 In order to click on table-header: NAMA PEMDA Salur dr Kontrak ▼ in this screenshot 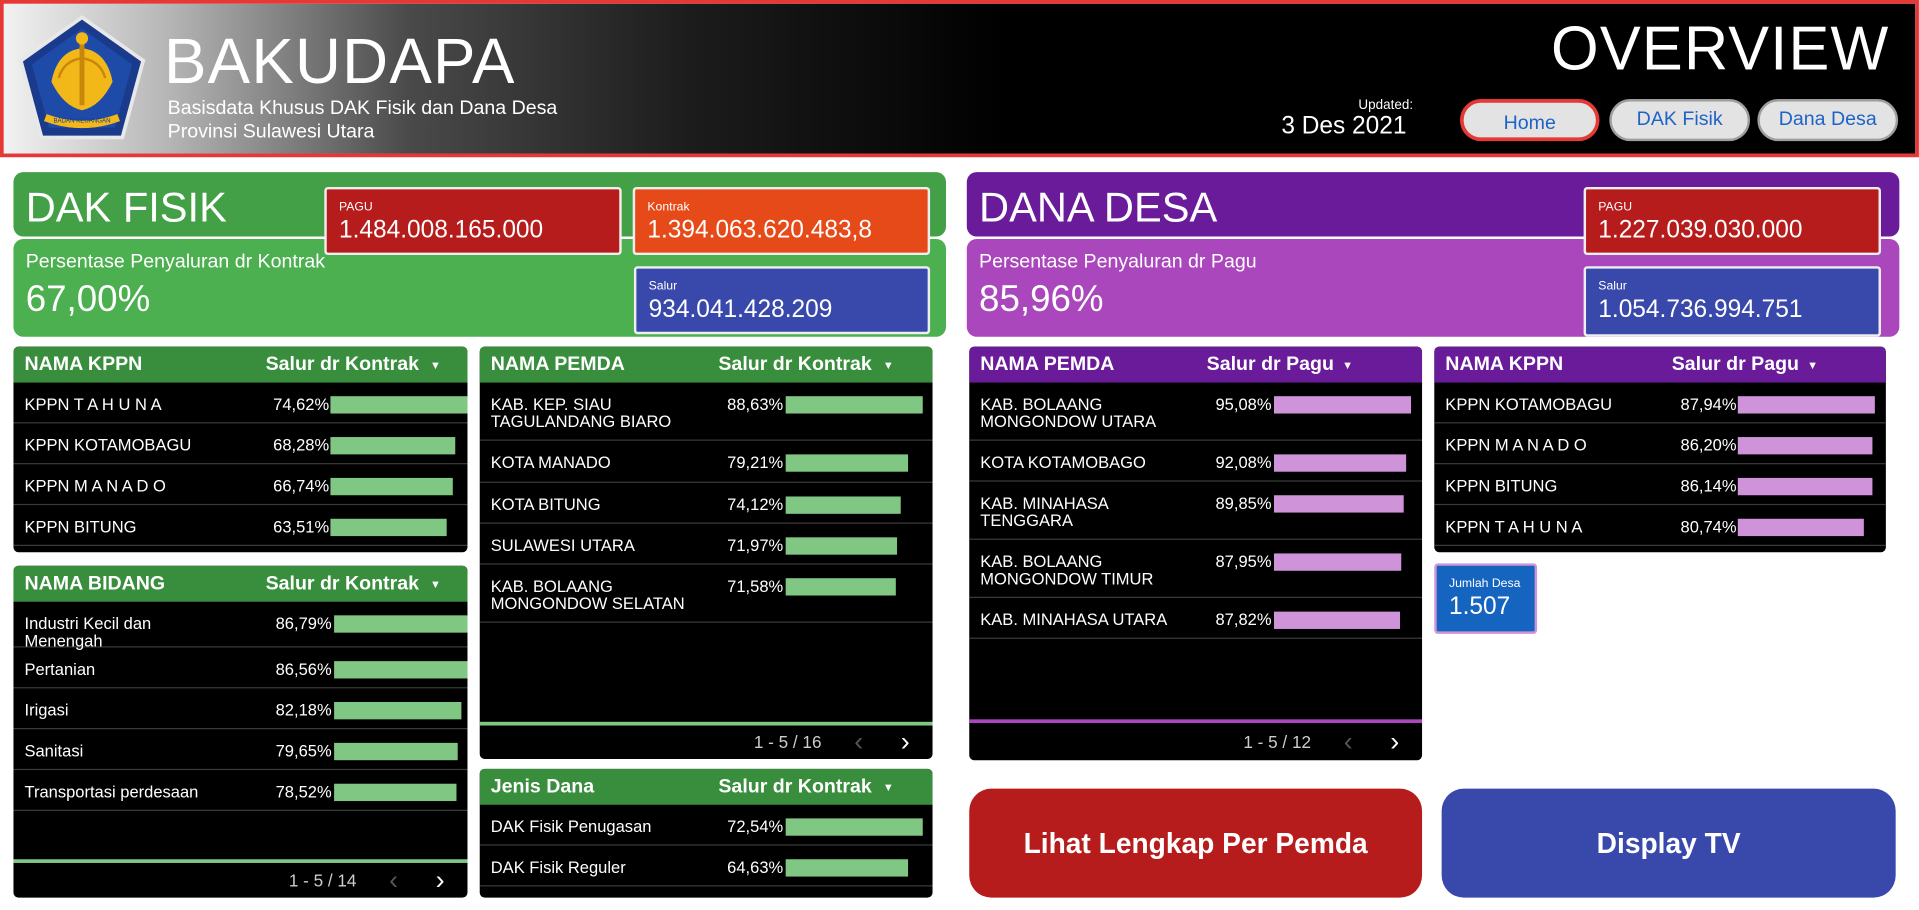, I will do `click(706, 364)`.